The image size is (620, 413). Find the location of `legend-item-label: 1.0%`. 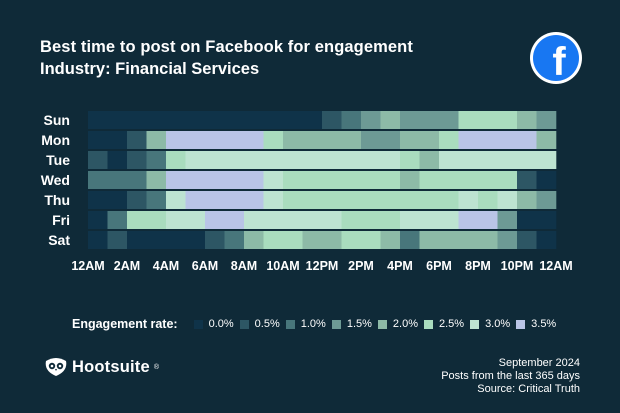

legend-item-label: 1.0% is located at coordinates (313, 324).